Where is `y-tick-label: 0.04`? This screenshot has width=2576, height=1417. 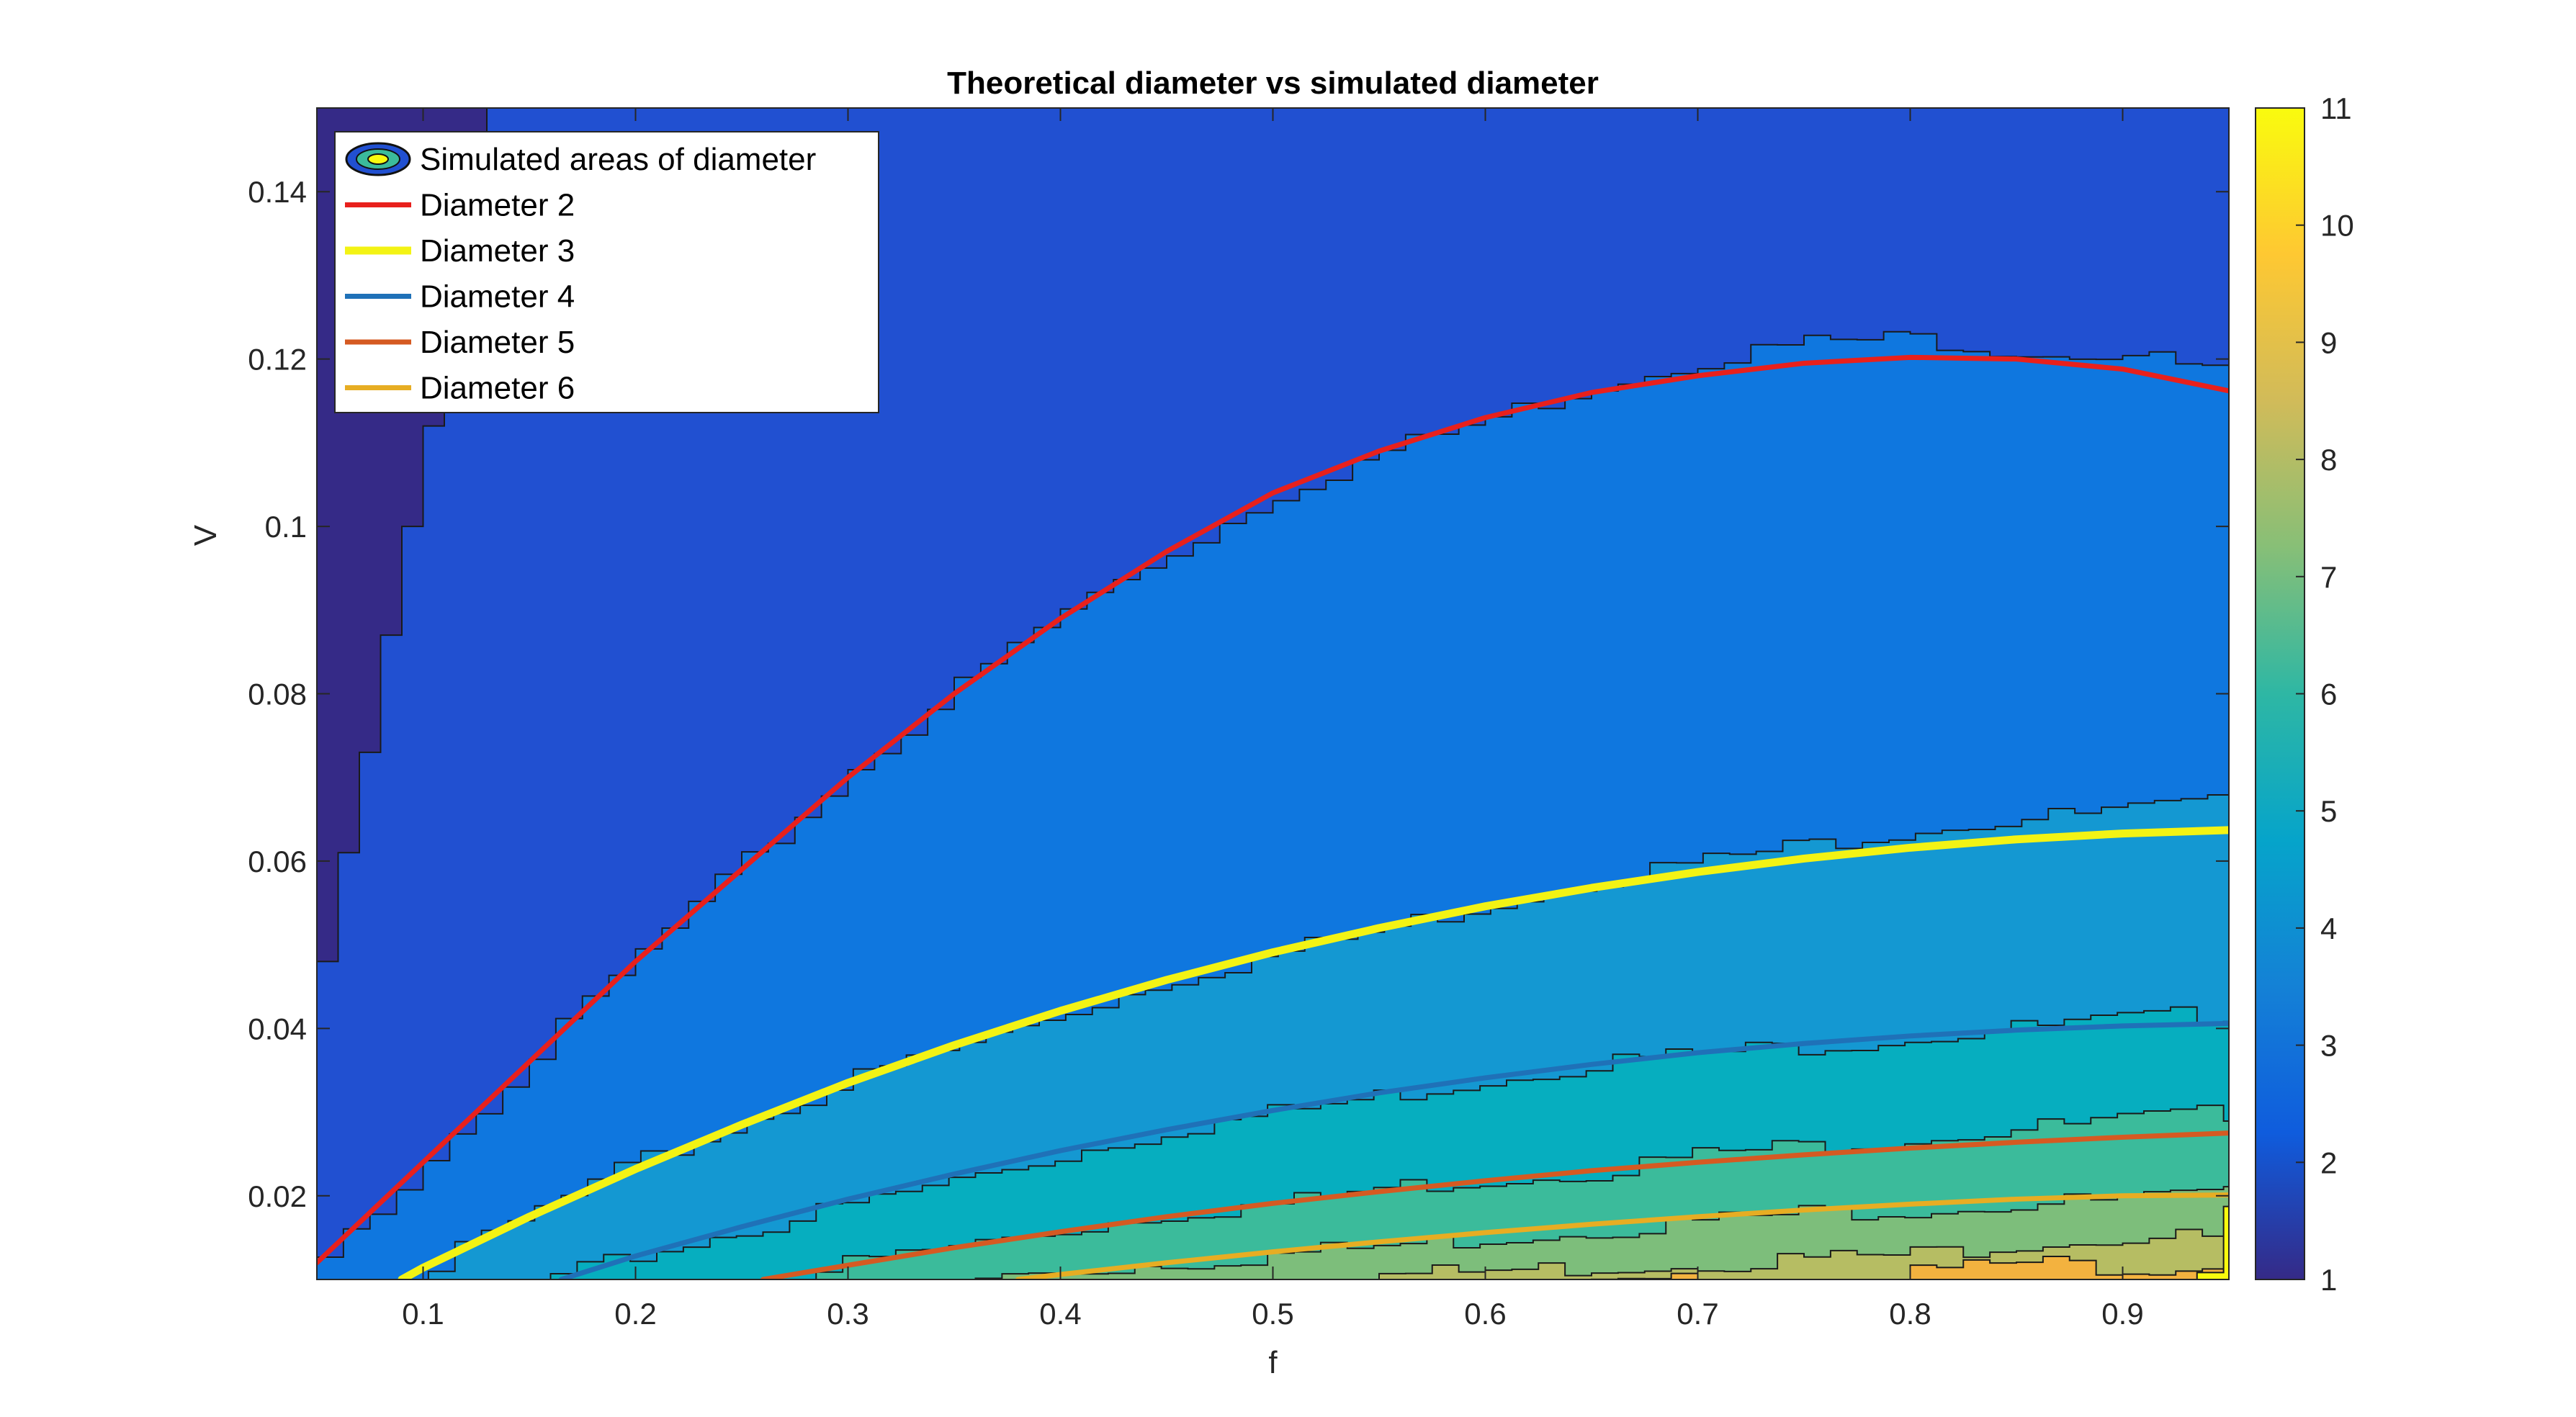 y-tick-label: 0.04 is located at coordinates (277, 1028).